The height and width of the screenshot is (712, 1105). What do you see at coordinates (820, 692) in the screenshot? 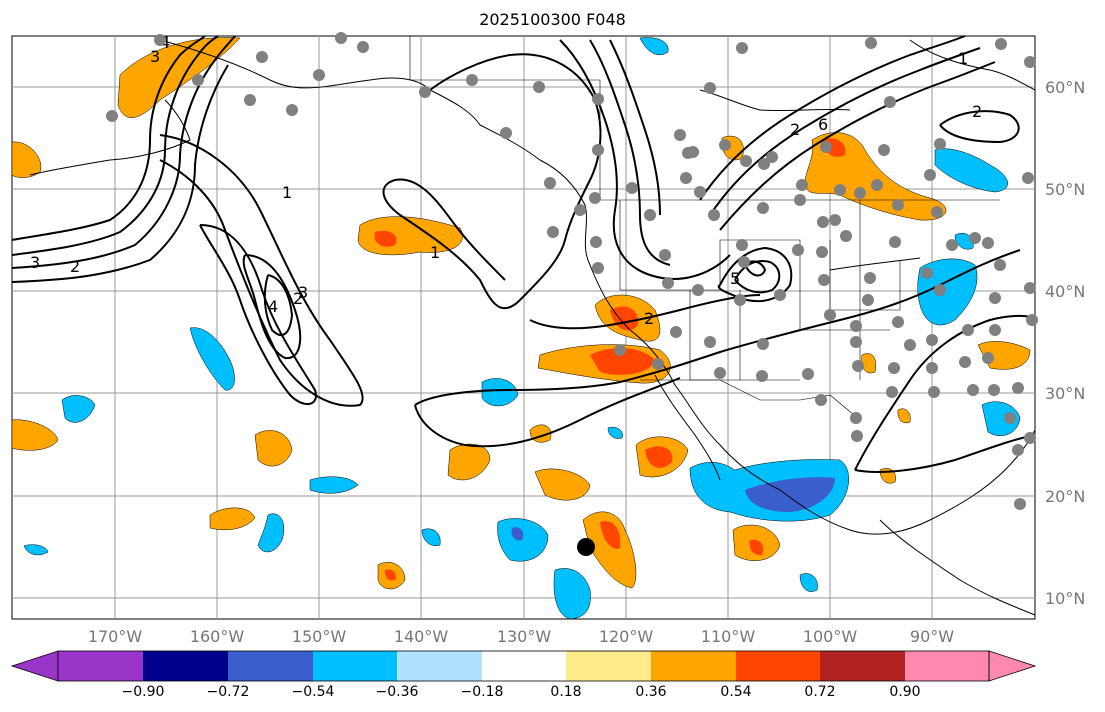
I see `colorbar-tick-label: 0.72` at bounding box center [820, 692].